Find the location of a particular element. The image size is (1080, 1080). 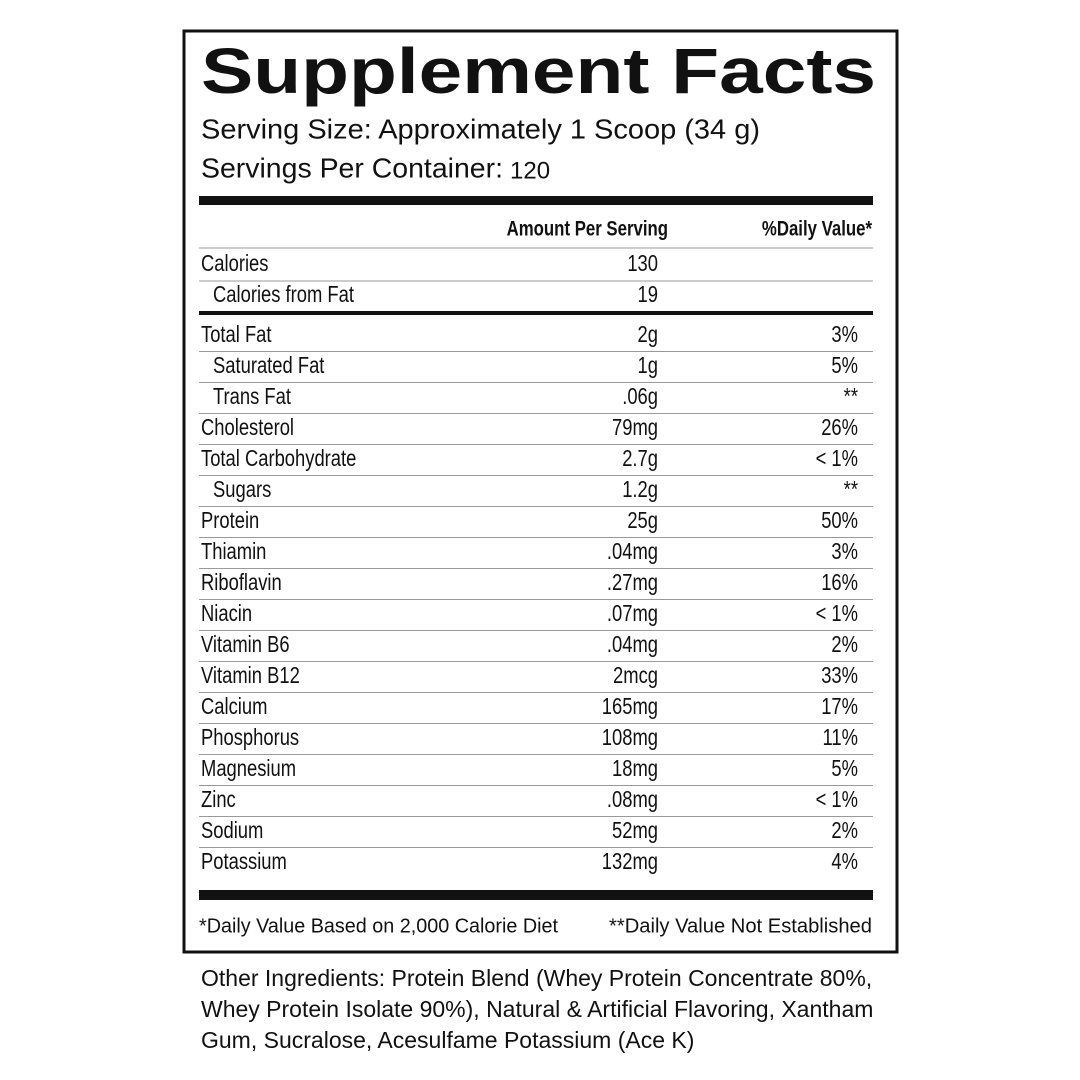

nutrient-name: Thiamin is located at coordinates (233, 551).